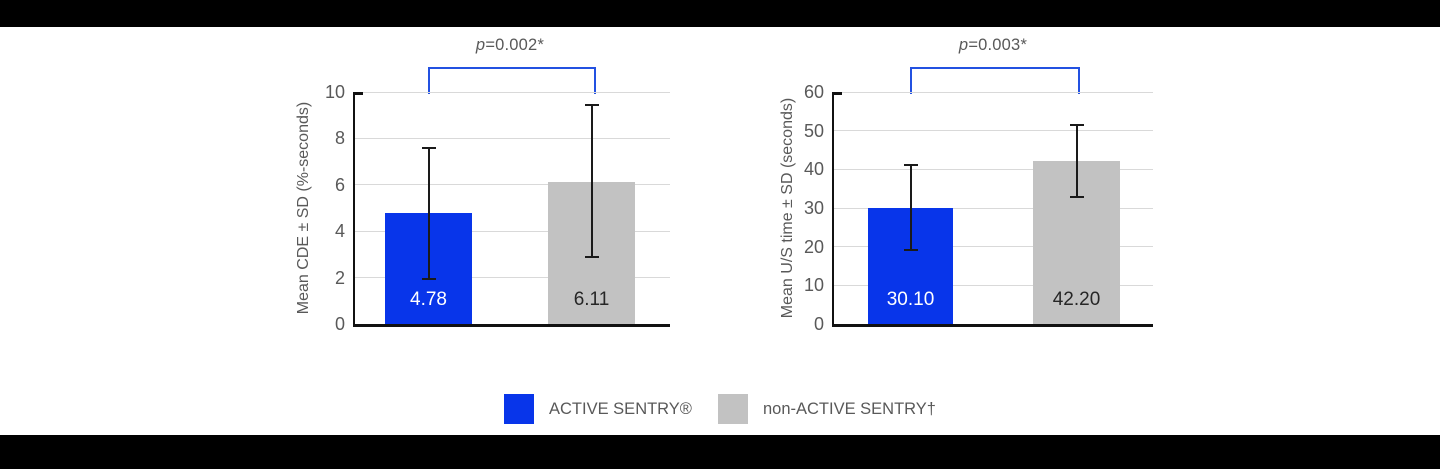  What do you see at coordinates (998, 45) in the screenshot?
I see `p-value-text: =0.003*` at bounding box center [998, 45].